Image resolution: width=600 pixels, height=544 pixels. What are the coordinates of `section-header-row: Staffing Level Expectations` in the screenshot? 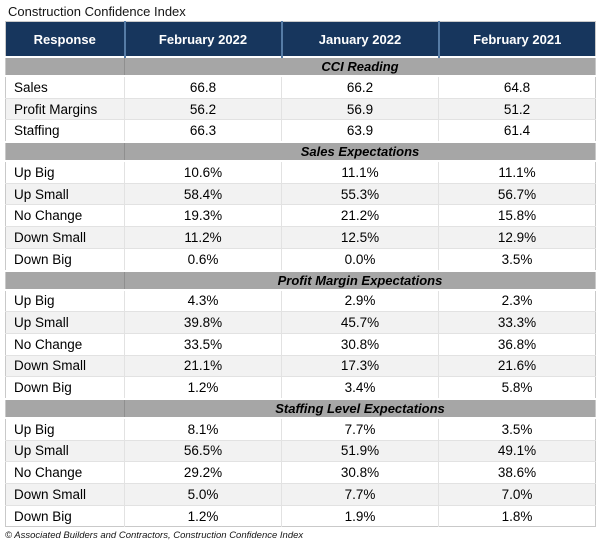 It's located at (300, 408).